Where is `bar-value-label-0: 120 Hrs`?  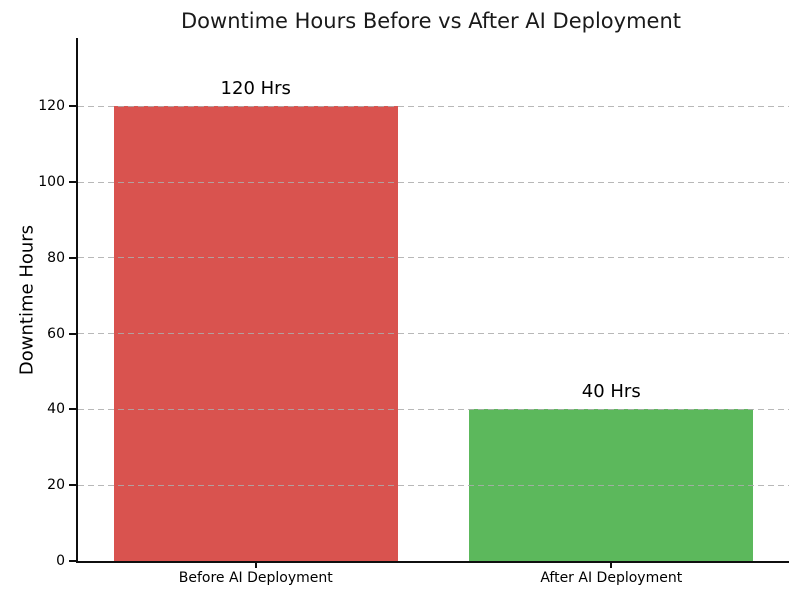 bar-value-label-0: 120 Hrs is located at coordinates (255, 89).